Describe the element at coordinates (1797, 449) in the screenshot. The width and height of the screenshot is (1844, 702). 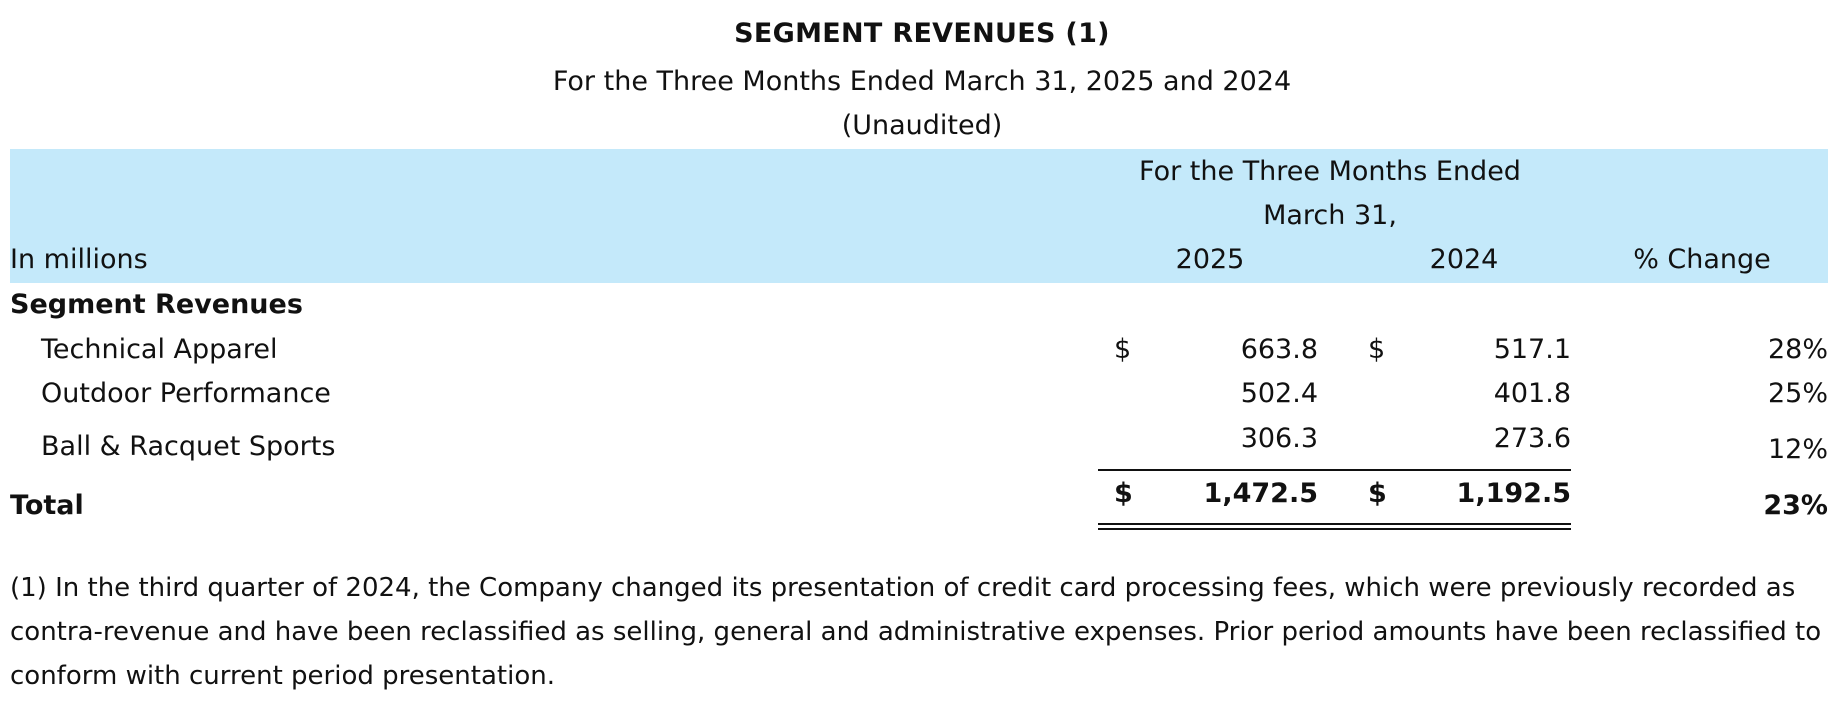
I see `percent-change: 12%` at that location.